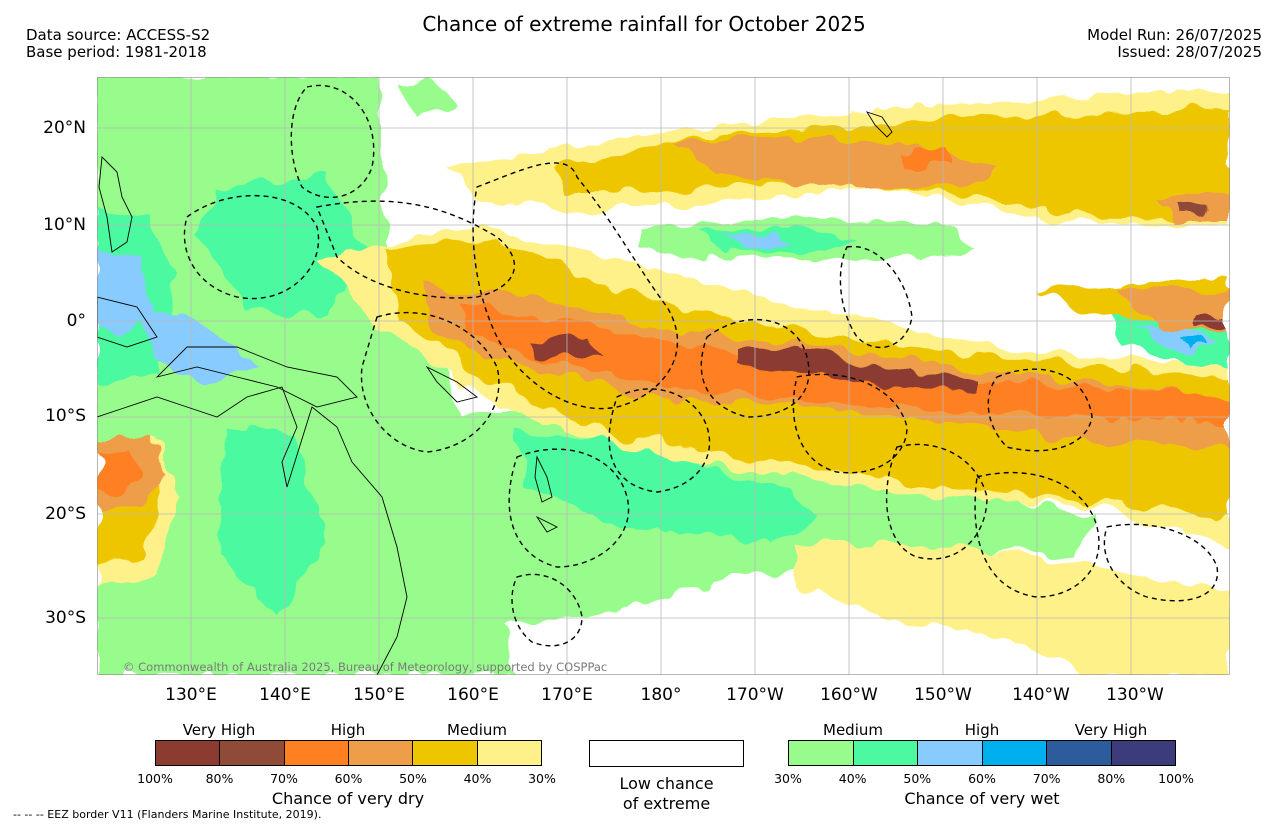 The image size is (1288, 827). I want to click on dry-colorbar, so click(348, 753).